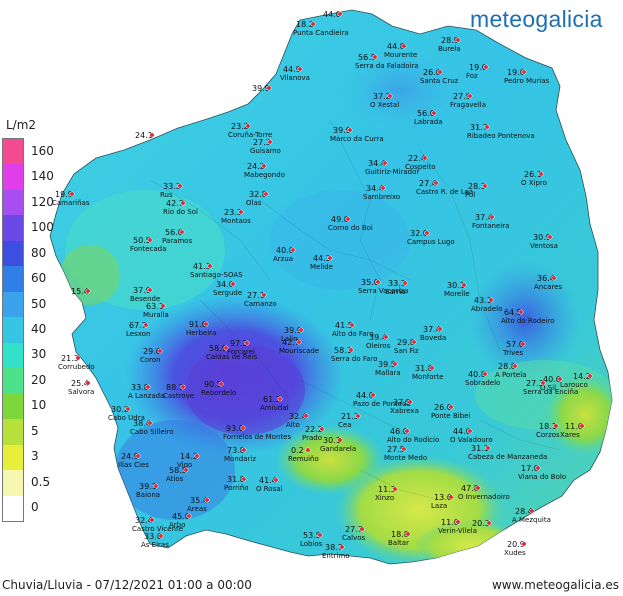  Describe the element at coordinates (384, 100) in the screenshot. I see `station-marker: 37.2O Xestal` at that location.